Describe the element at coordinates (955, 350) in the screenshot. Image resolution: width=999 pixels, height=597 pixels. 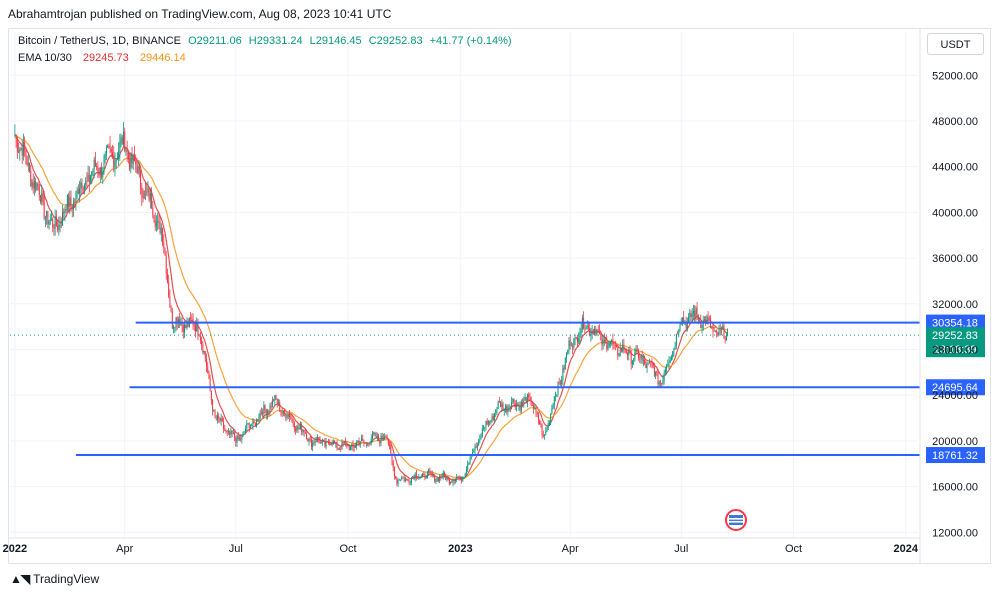
I see `y-tick-label: 28000.00` at that location.